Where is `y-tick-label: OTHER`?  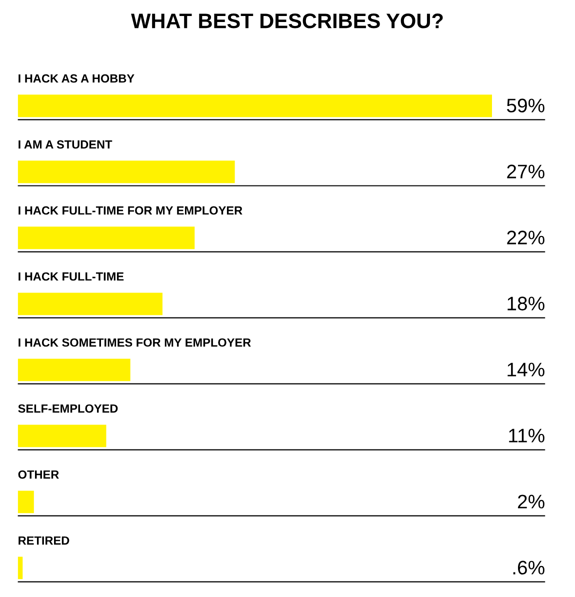 y-tick-label: OTHER is located at coordinates (38, 474).